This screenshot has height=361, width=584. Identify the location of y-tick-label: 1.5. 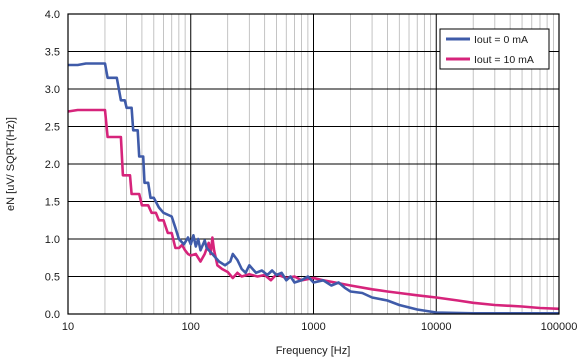
(52, 203).